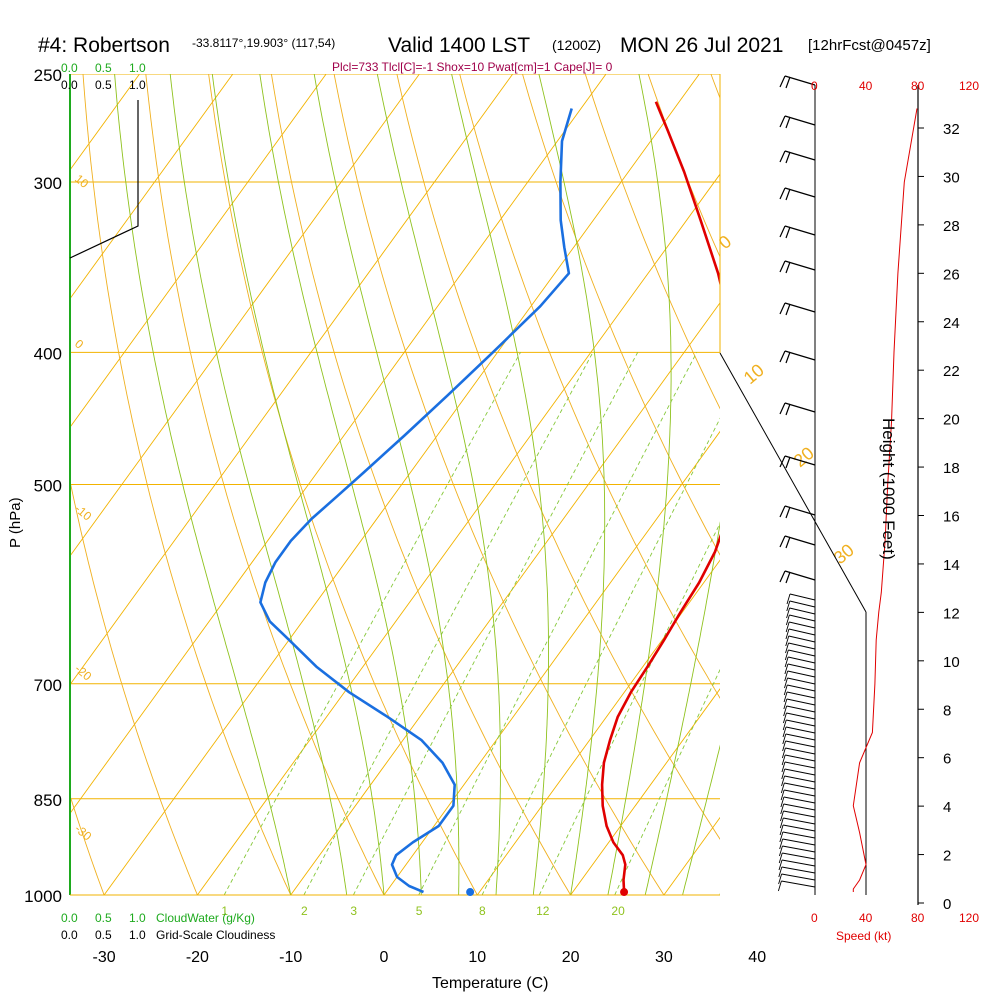  Describe the element at coordinates (290, 957) in the screenshot. I see `temperature-tick-label: -10` at that location.